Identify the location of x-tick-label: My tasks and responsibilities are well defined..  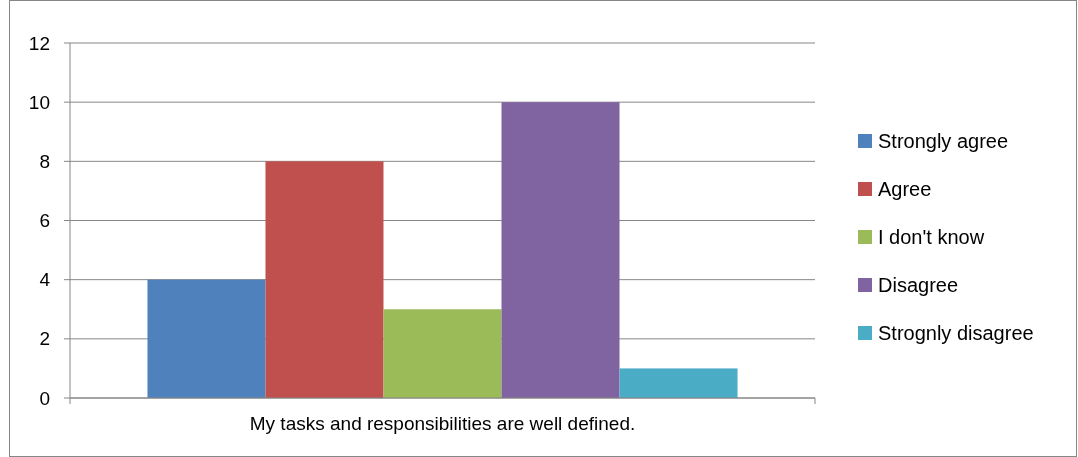
(442, 423).